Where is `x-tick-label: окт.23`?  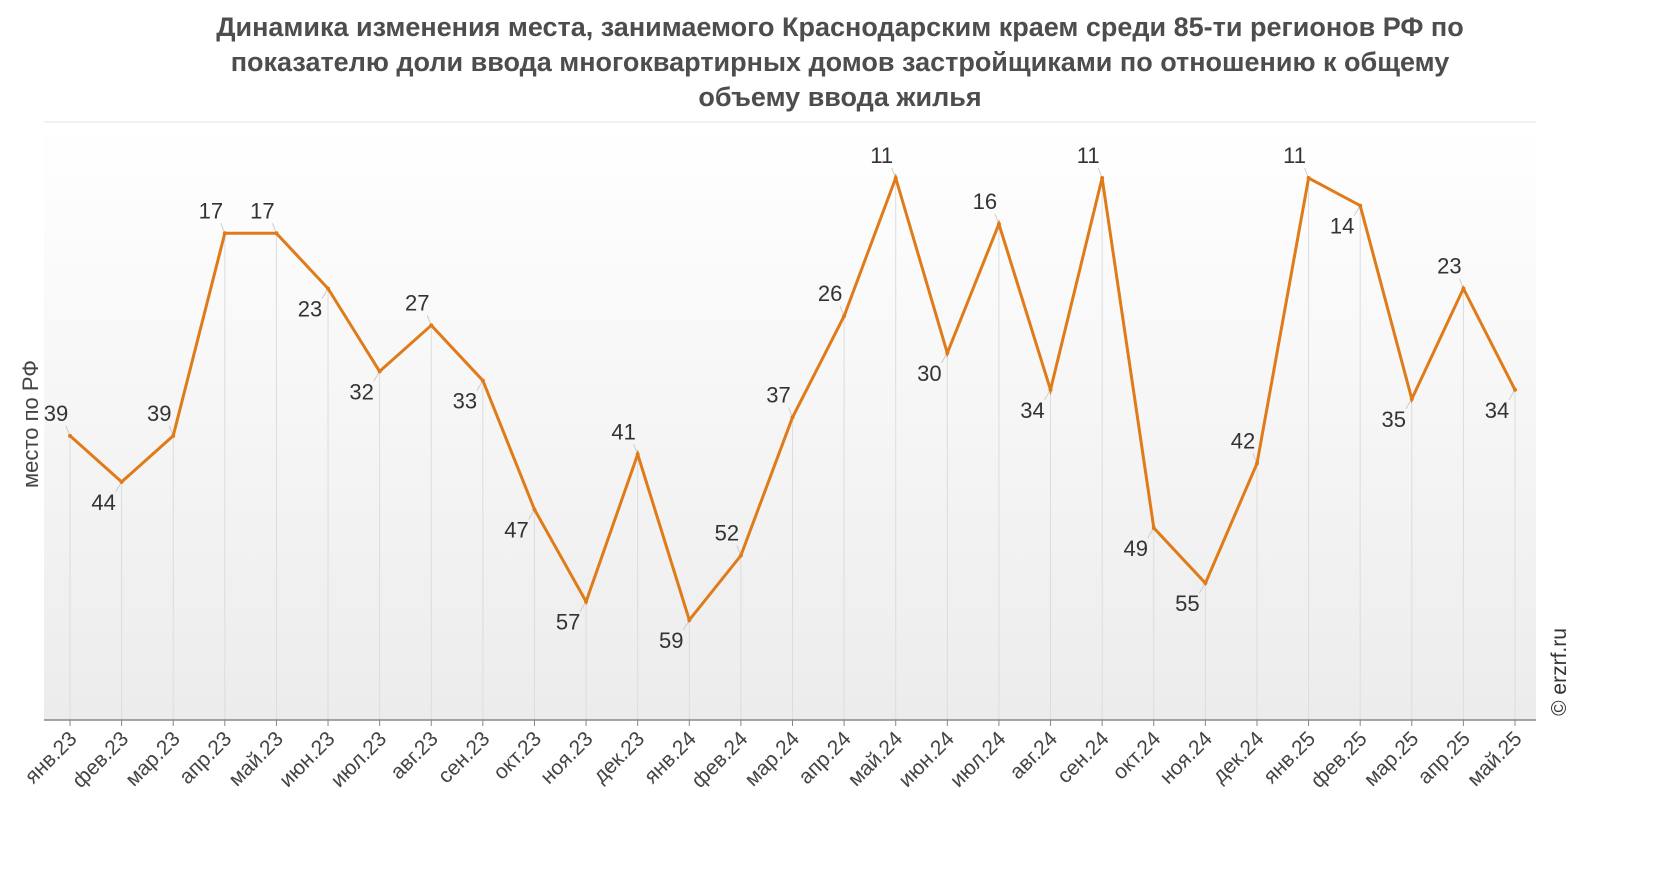 x-tick-label: окт.23 is located at coordinates (517, 755).